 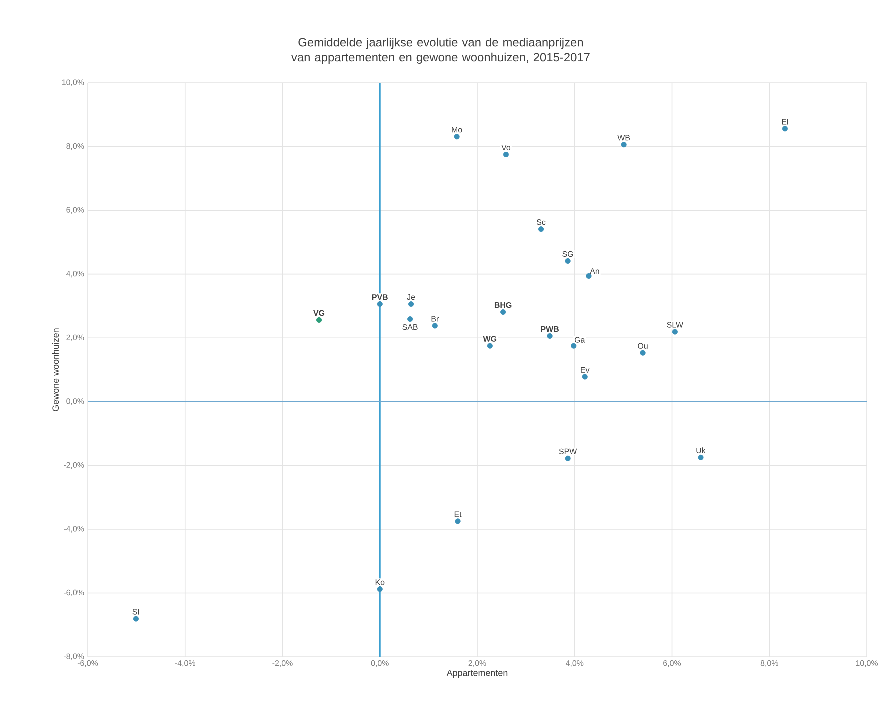 What do you see at coordinates (477, 674) in the screenshot?
I see `x-axis-title: Appartementen` at bounding box center [477, 674].